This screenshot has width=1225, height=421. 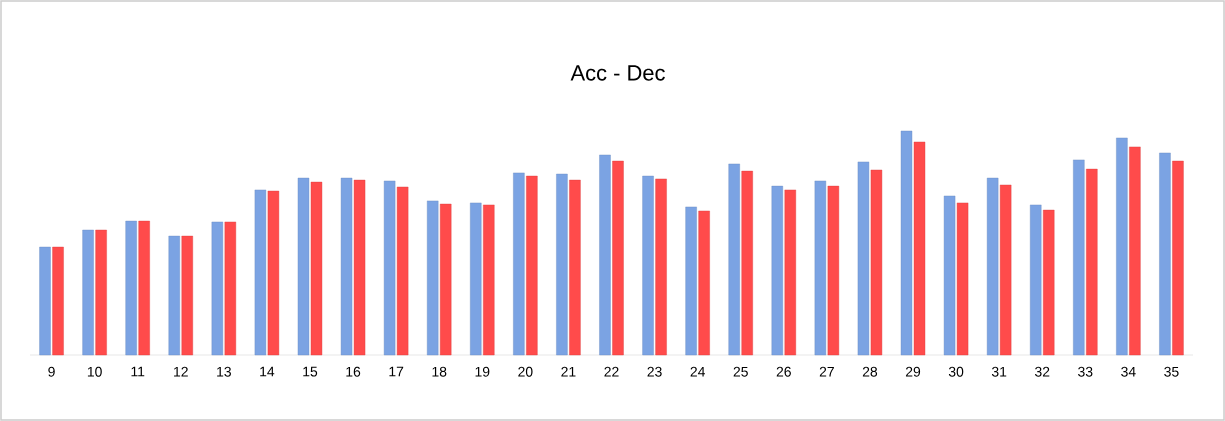 What do you see at coordinates (525, 371) in the screenshot?
I see `x-tick-label: 20` at bounding box center [525, 371].